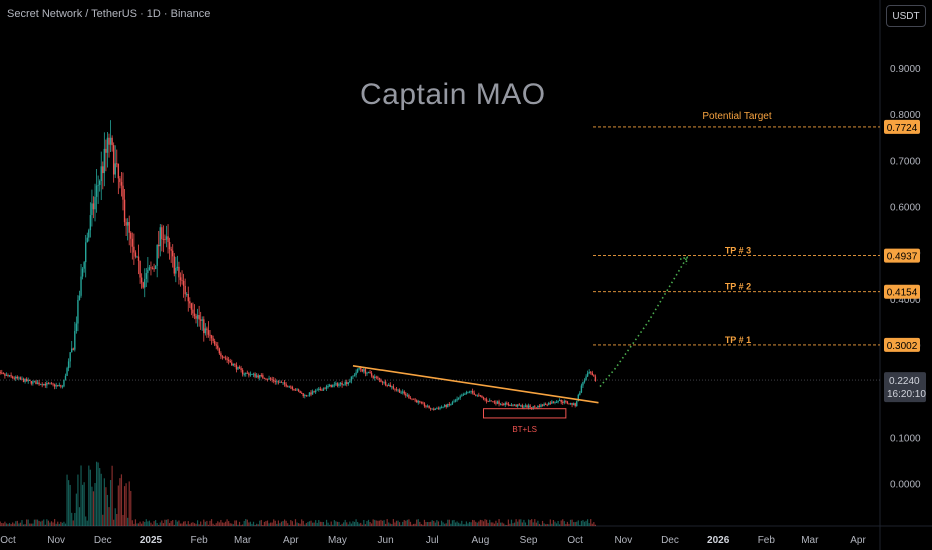 The width and height of the screenshot is (932, 550). I want to click on candle-countdown: 16:20:10, so click(906, 394).